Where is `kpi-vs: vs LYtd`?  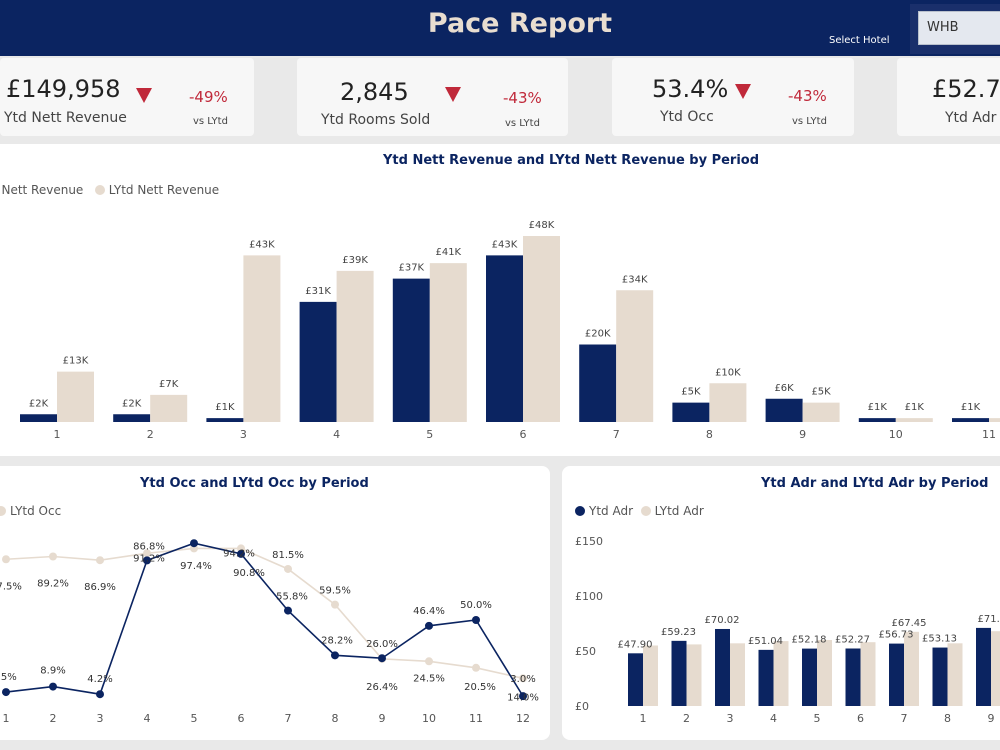 kpi-vs: vs LYtd is located at coordinates (210, 121).